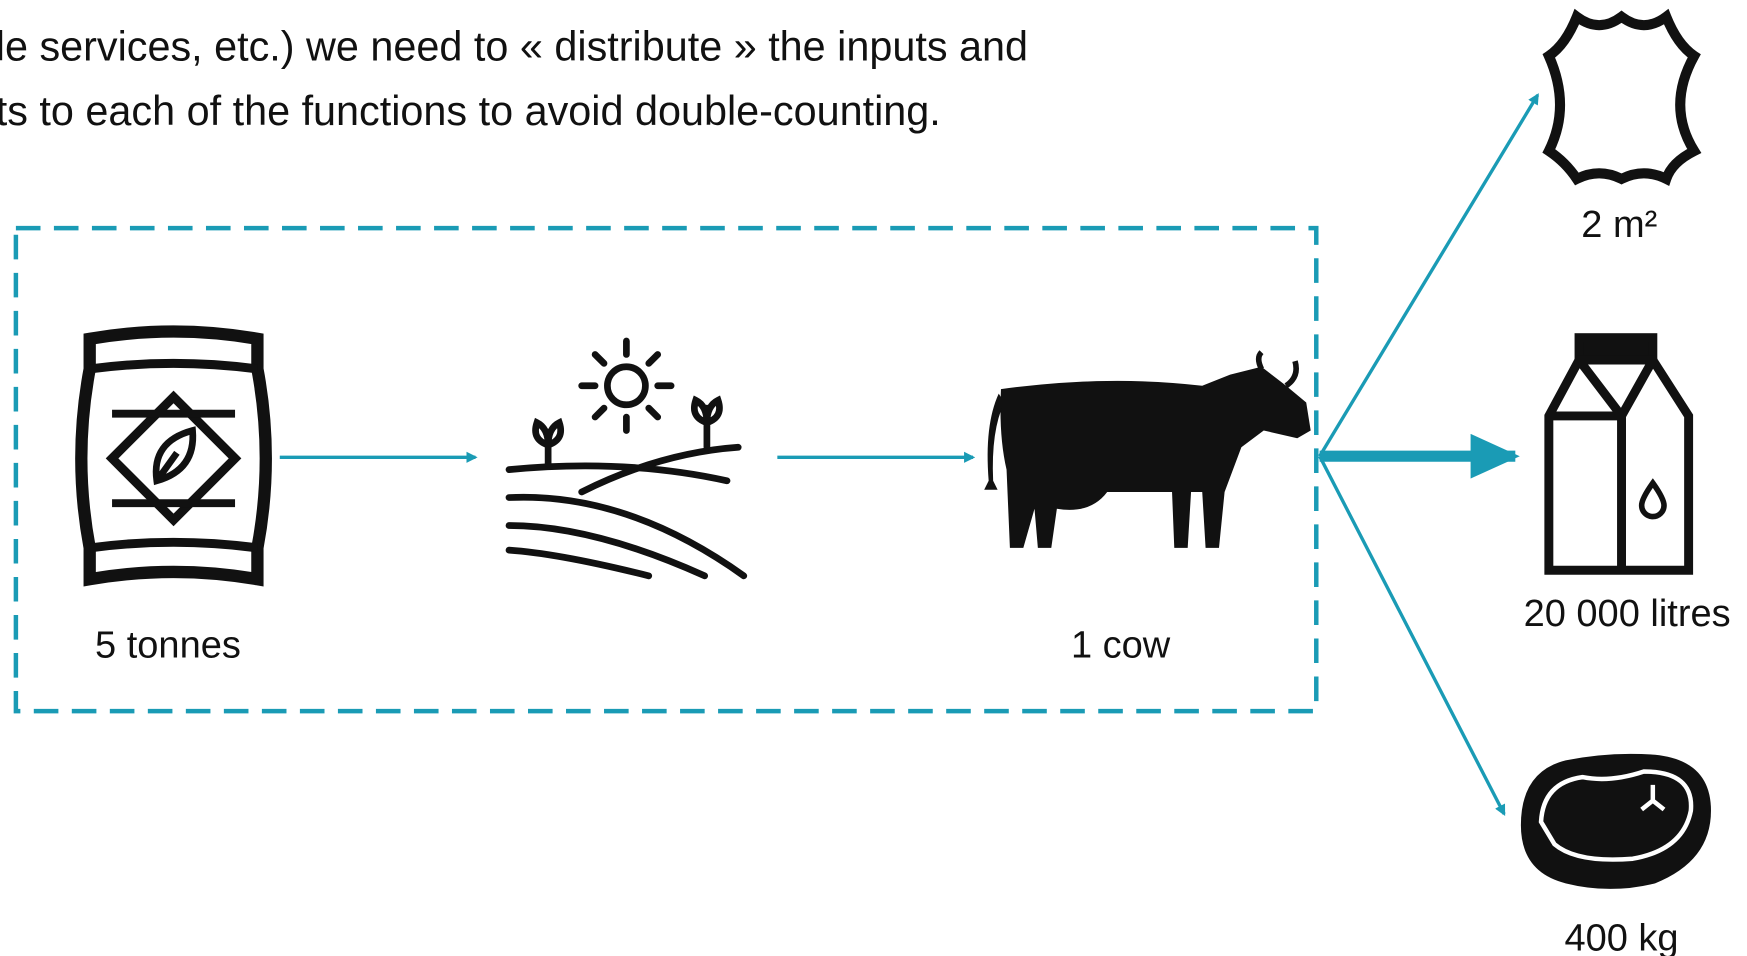 The height and width of the screenshot is (956, 1747). What do you see at coordinates (173, 456) in the screenshot?
I see `feed-bag-icon` at bounding box center [173, 456].